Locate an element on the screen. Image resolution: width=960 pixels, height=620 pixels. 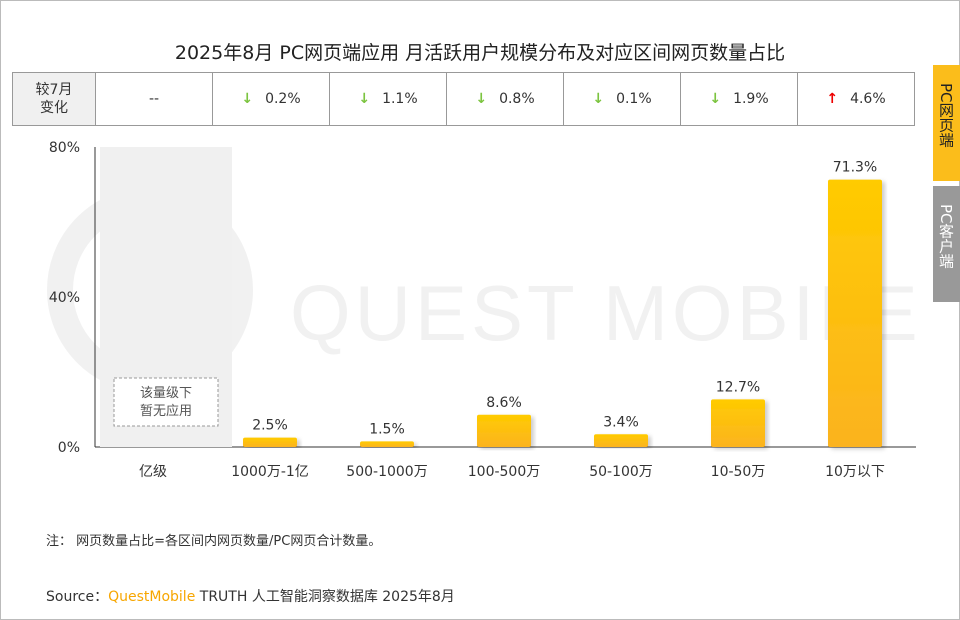
x-tick-label: 10-50万 is located at coordinates (738, 472).